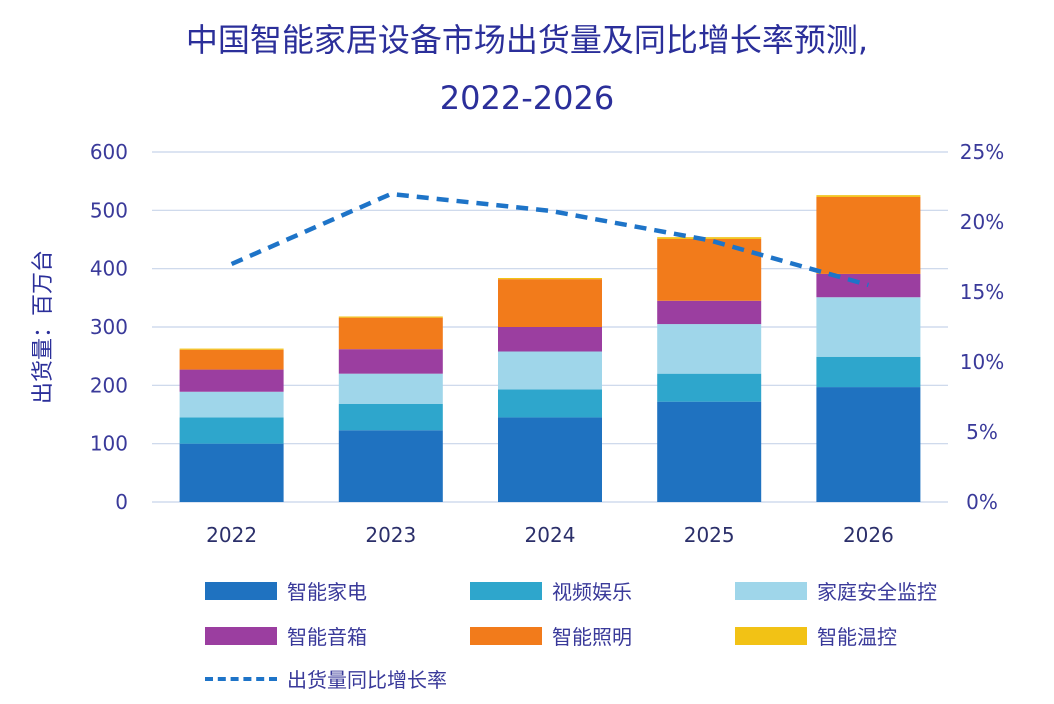  I want to click on y-tick-label: 0, so click(121, 502).